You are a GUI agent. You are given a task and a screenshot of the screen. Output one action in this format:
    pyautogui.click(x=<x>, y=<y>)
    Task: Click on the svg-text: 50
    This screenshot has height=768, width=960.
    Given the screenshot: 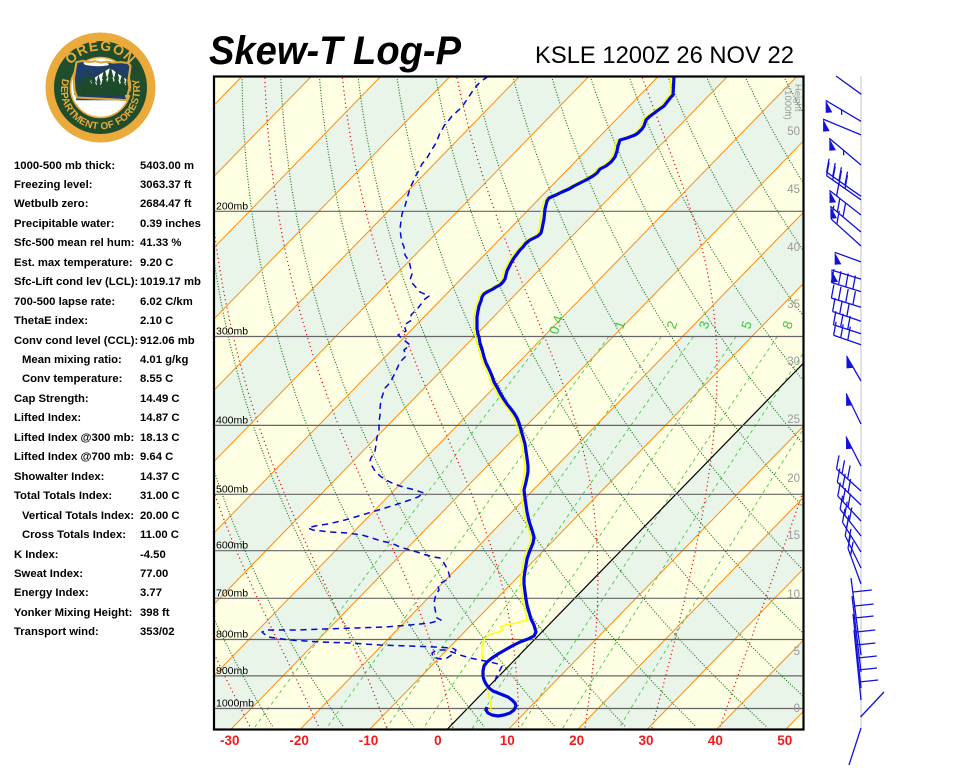 What is the action you would take?
    pyautogui.click(x=793, y=132)
    